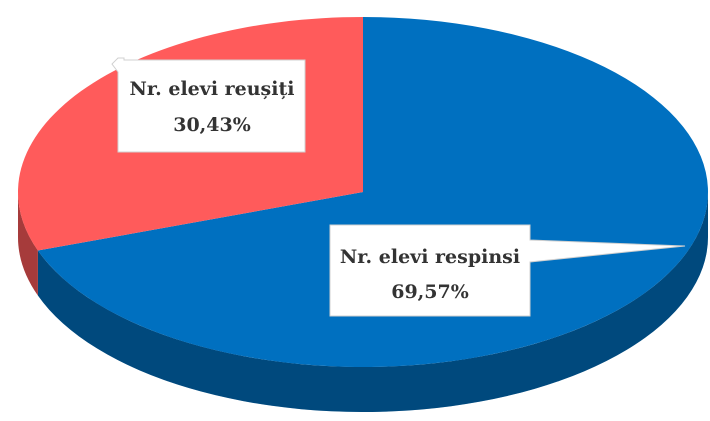 This screenshot has height=421, width=710. I want to click on slice-label: Nr. elevi respinsi, so click(430, 257).